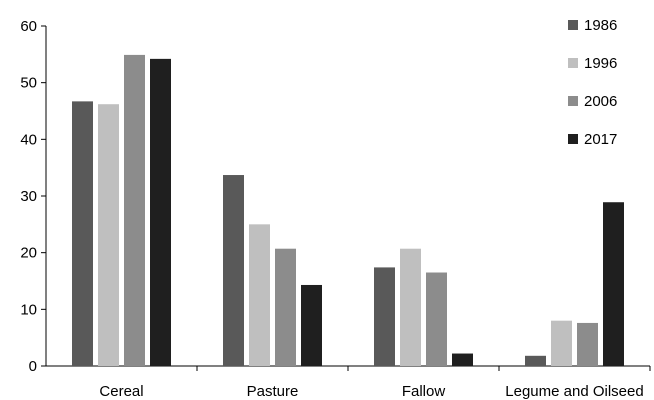 The width and height of the screenshot is (654, 400). I want to click on y-tick-label: 20, so click(28, 253).